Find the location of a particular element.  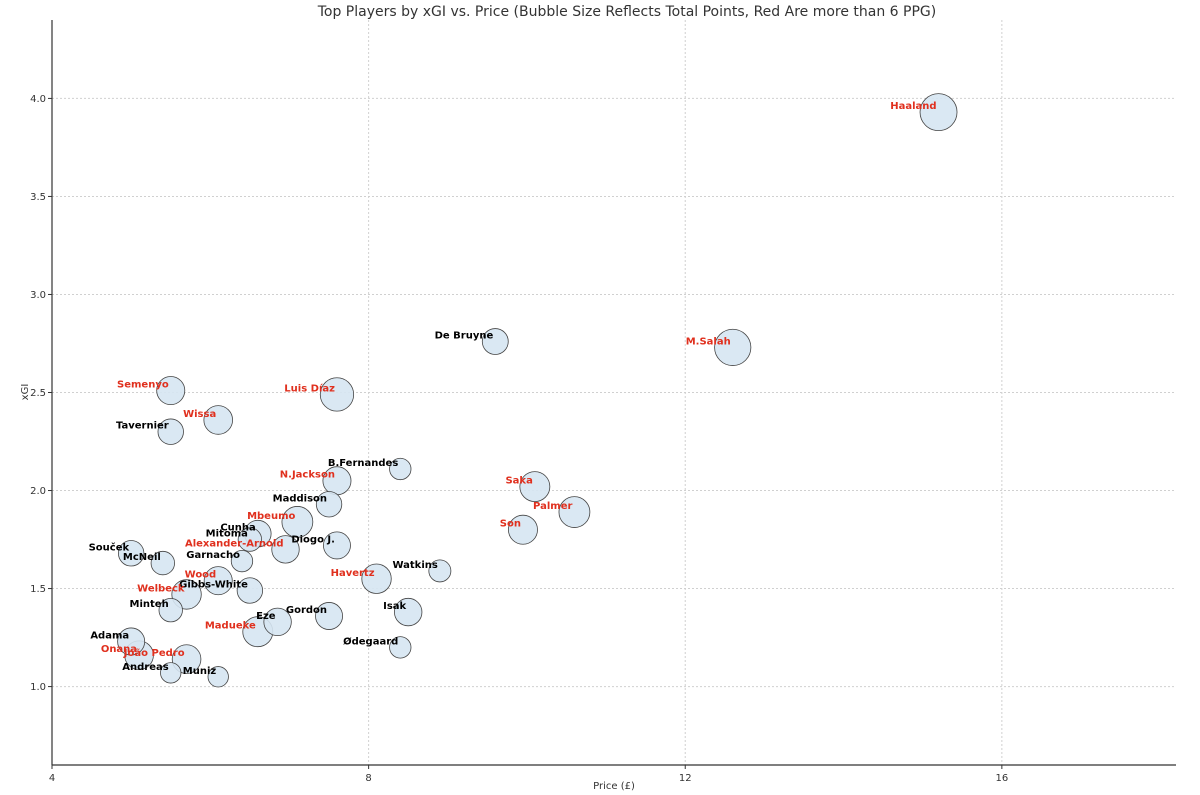

y-tick-label: 1.0 is located at coordinates (38, 687).